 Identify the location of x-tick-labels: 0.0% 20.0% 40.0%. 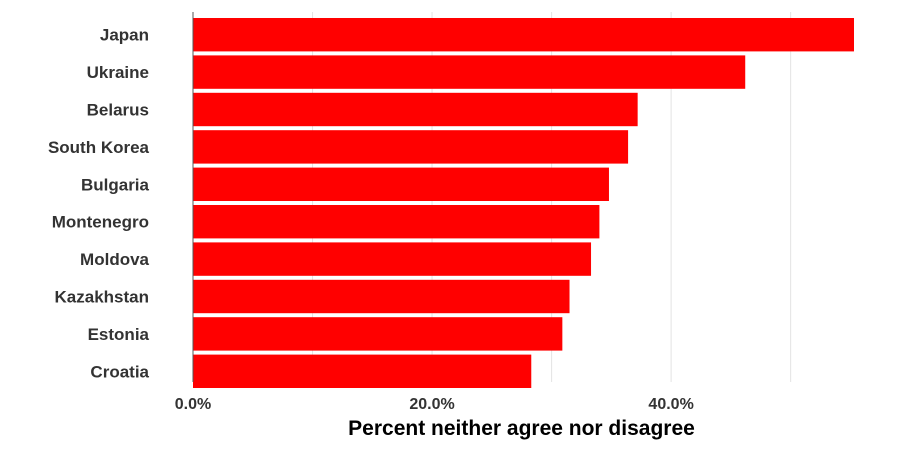
(434, 404).